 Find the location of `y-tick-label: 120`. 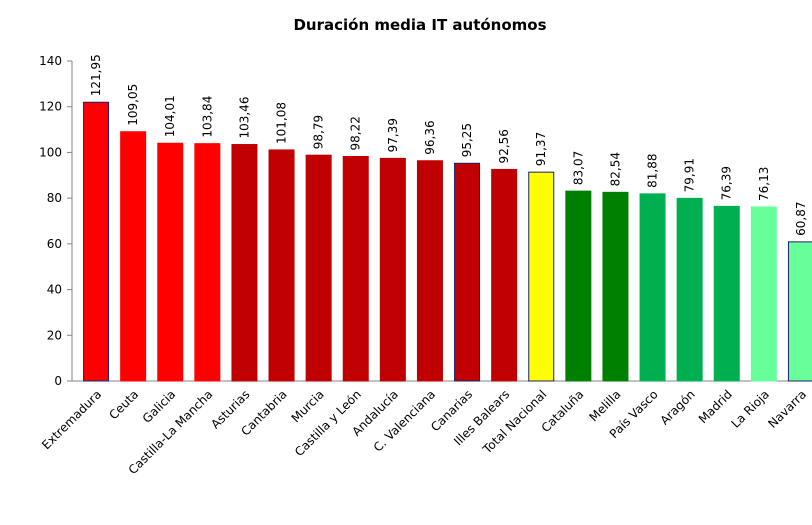

y-tick-label: 120 is located at coordinates (50, 107).